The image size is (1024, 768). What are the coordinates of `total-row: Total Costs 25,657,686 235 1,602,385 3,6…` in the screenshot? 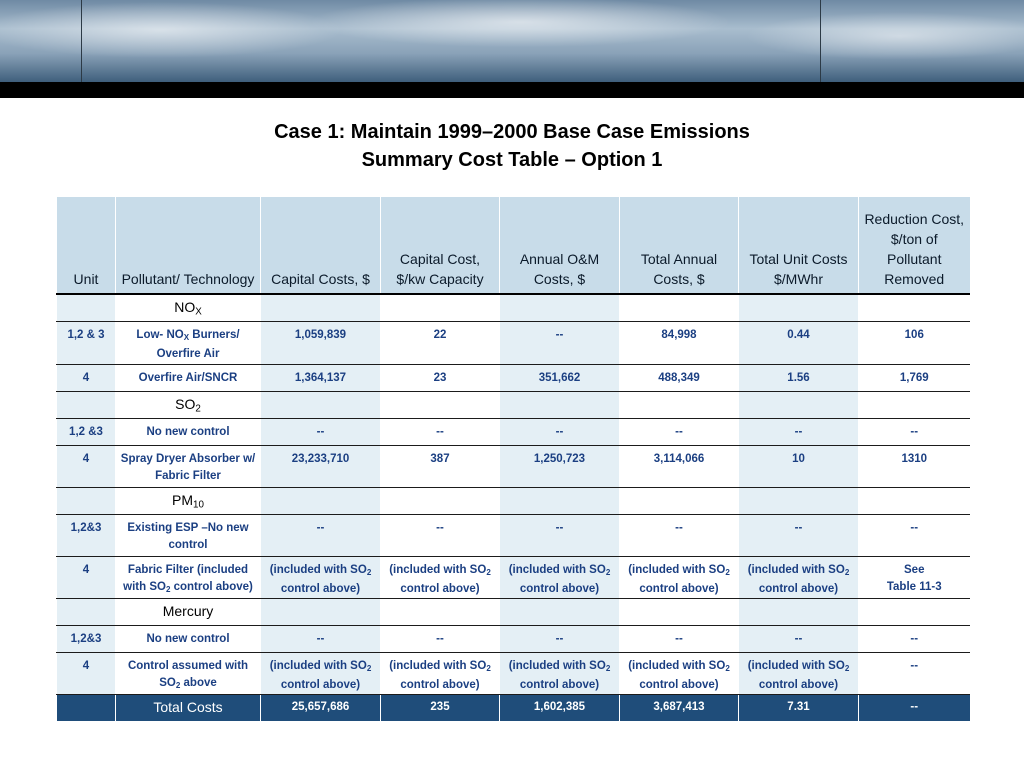 It's located at (513, 707).